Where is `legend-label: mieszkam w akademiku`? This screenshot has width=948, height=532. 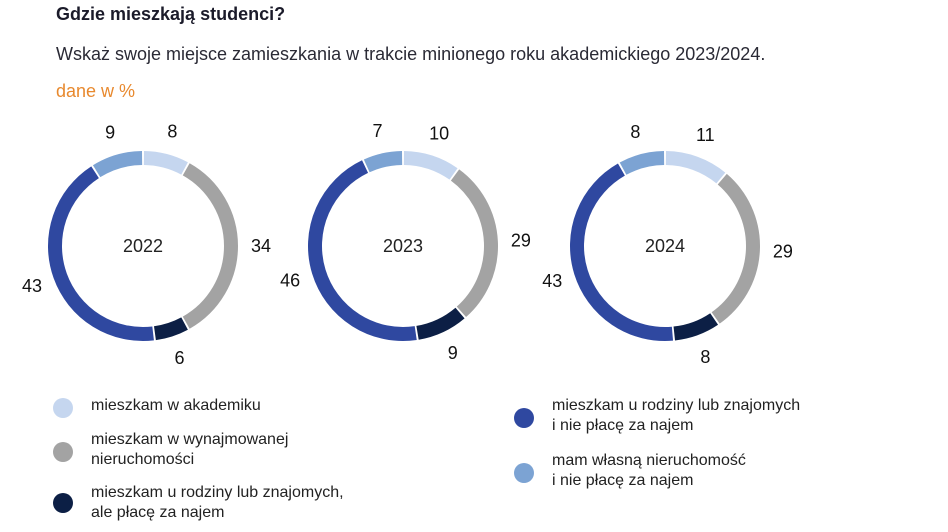 legend-label: mieszkam w akademiku is located at coordinates (176, 405).